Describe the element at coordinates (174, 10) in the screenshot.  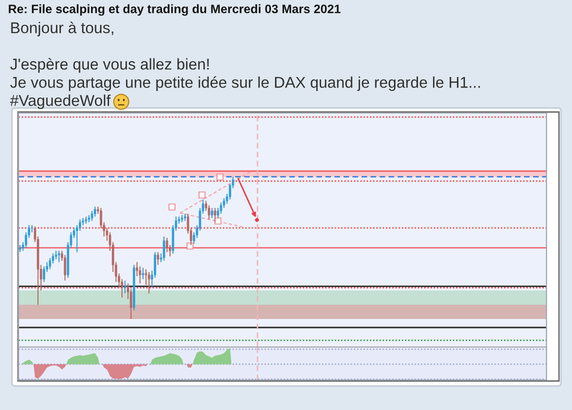
I see `chart-title: Re: File scalping et day trading du Mercredi 03 Mars 2021` at that location.